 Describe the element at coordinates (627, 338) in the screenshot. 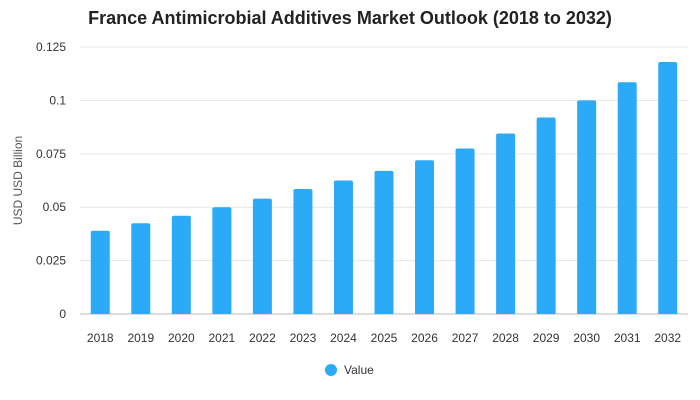

I see `x-tick-label: 2031` at that location.